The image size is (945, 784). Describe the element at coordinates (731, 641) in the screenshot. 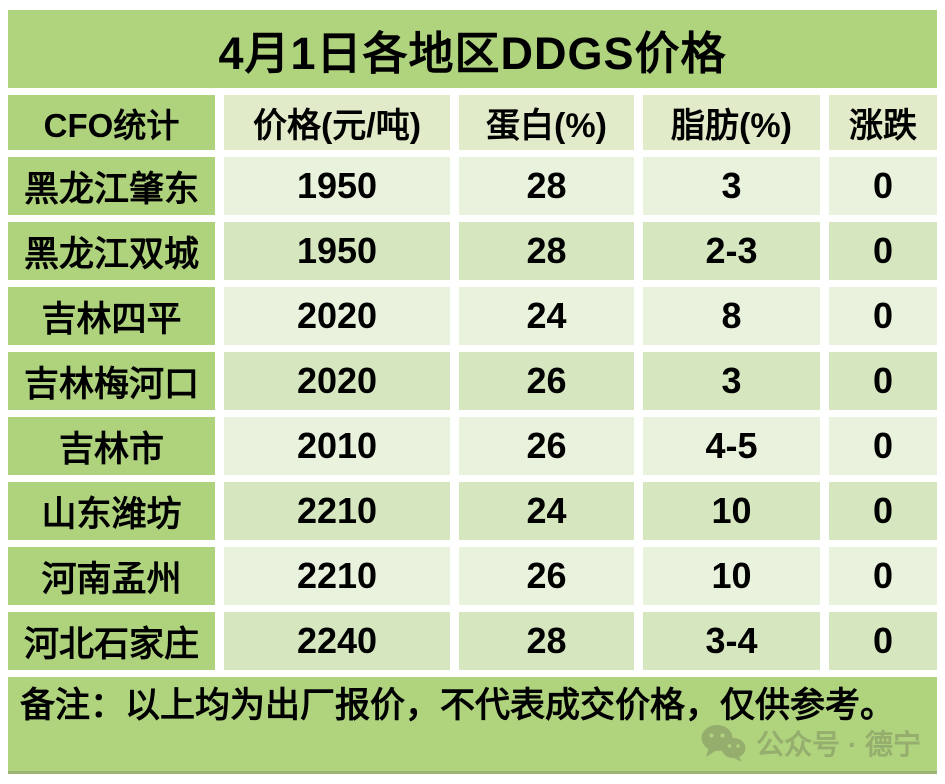

I see `data-cell: 3-4` at that location.